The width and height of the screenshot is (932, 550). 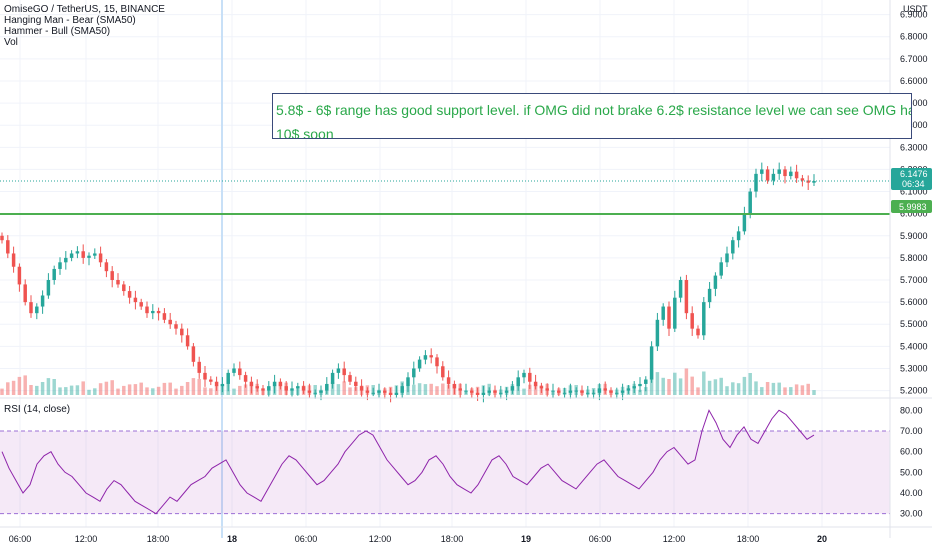 What do you see at coordinates (911, 514) in the screenshot?
I see `rsi-tick-label: 30.00` at bounding box center [911, 514].